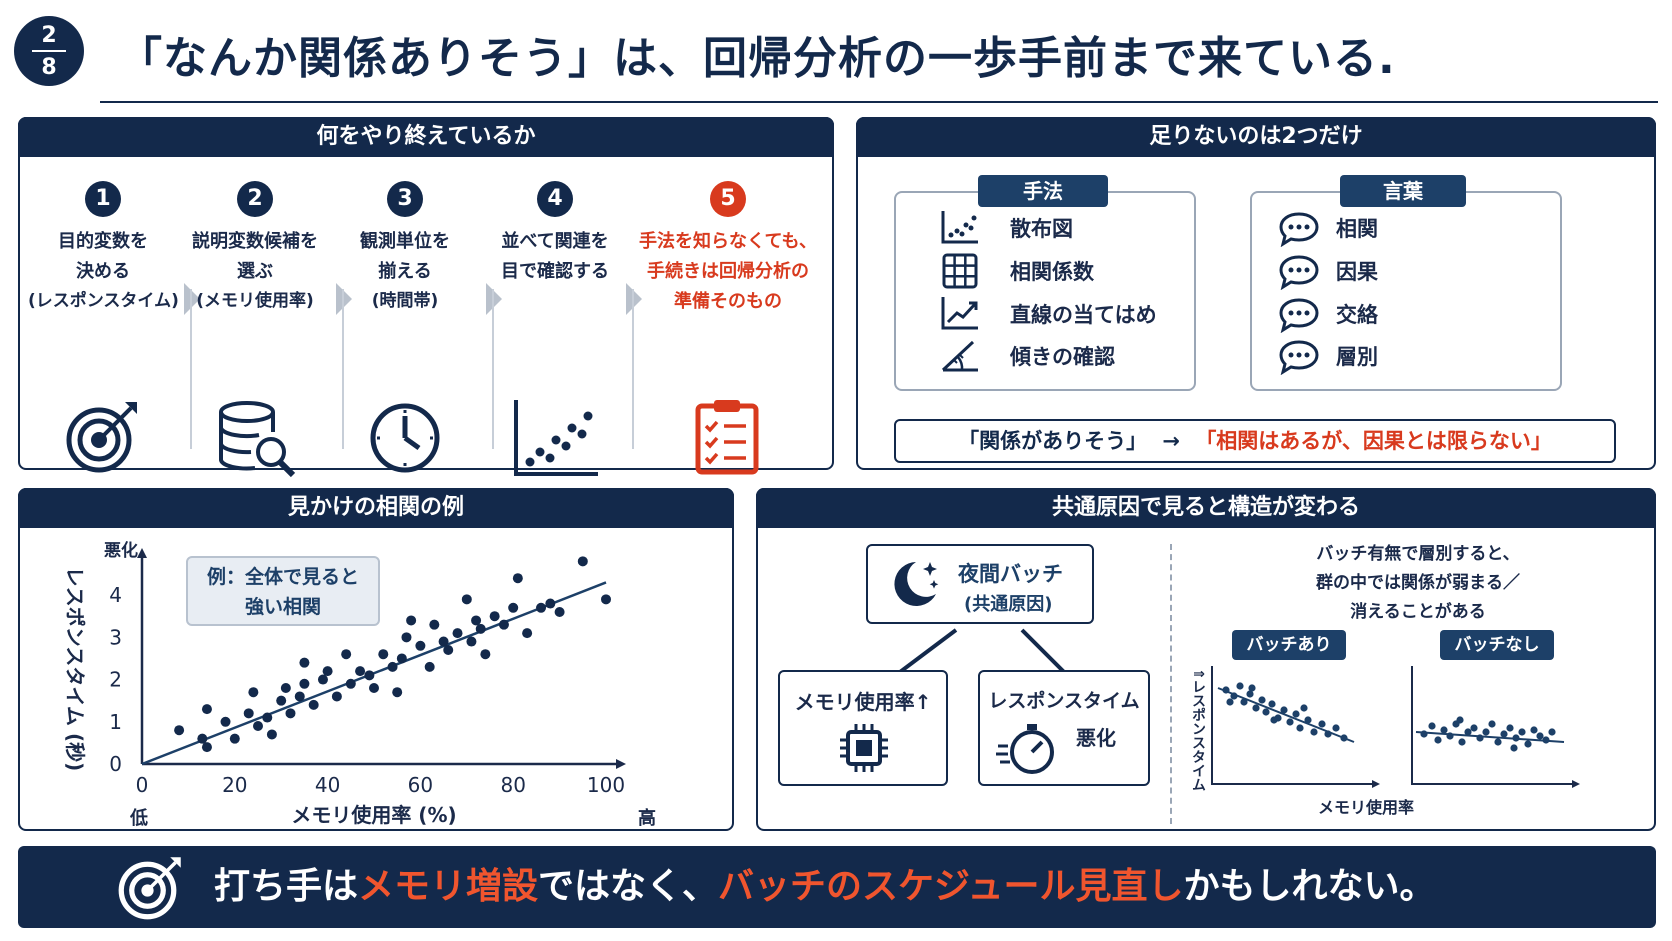 The width and height of the screenshot is (1672, 941). Describe the element at coordinates (103, 301) in the screenshot. I see `step-sub: (レスポンスタイム)` at that location.